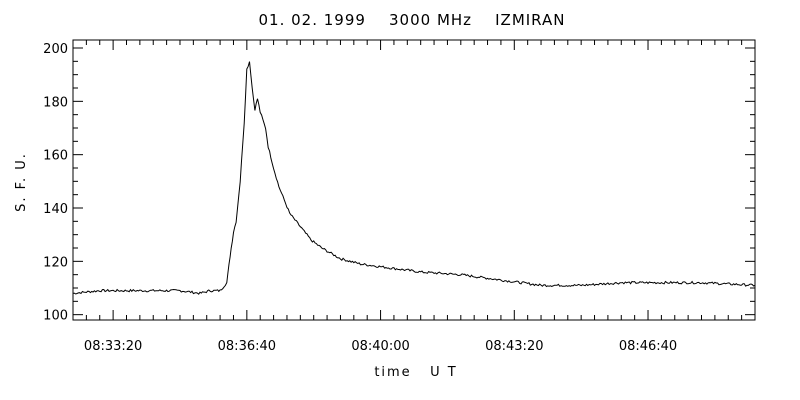  What do you see at coordinates (648, 346) in the screenshot?
I see `x-tick-label: 08:46:40` at bounding box center [648, 346].